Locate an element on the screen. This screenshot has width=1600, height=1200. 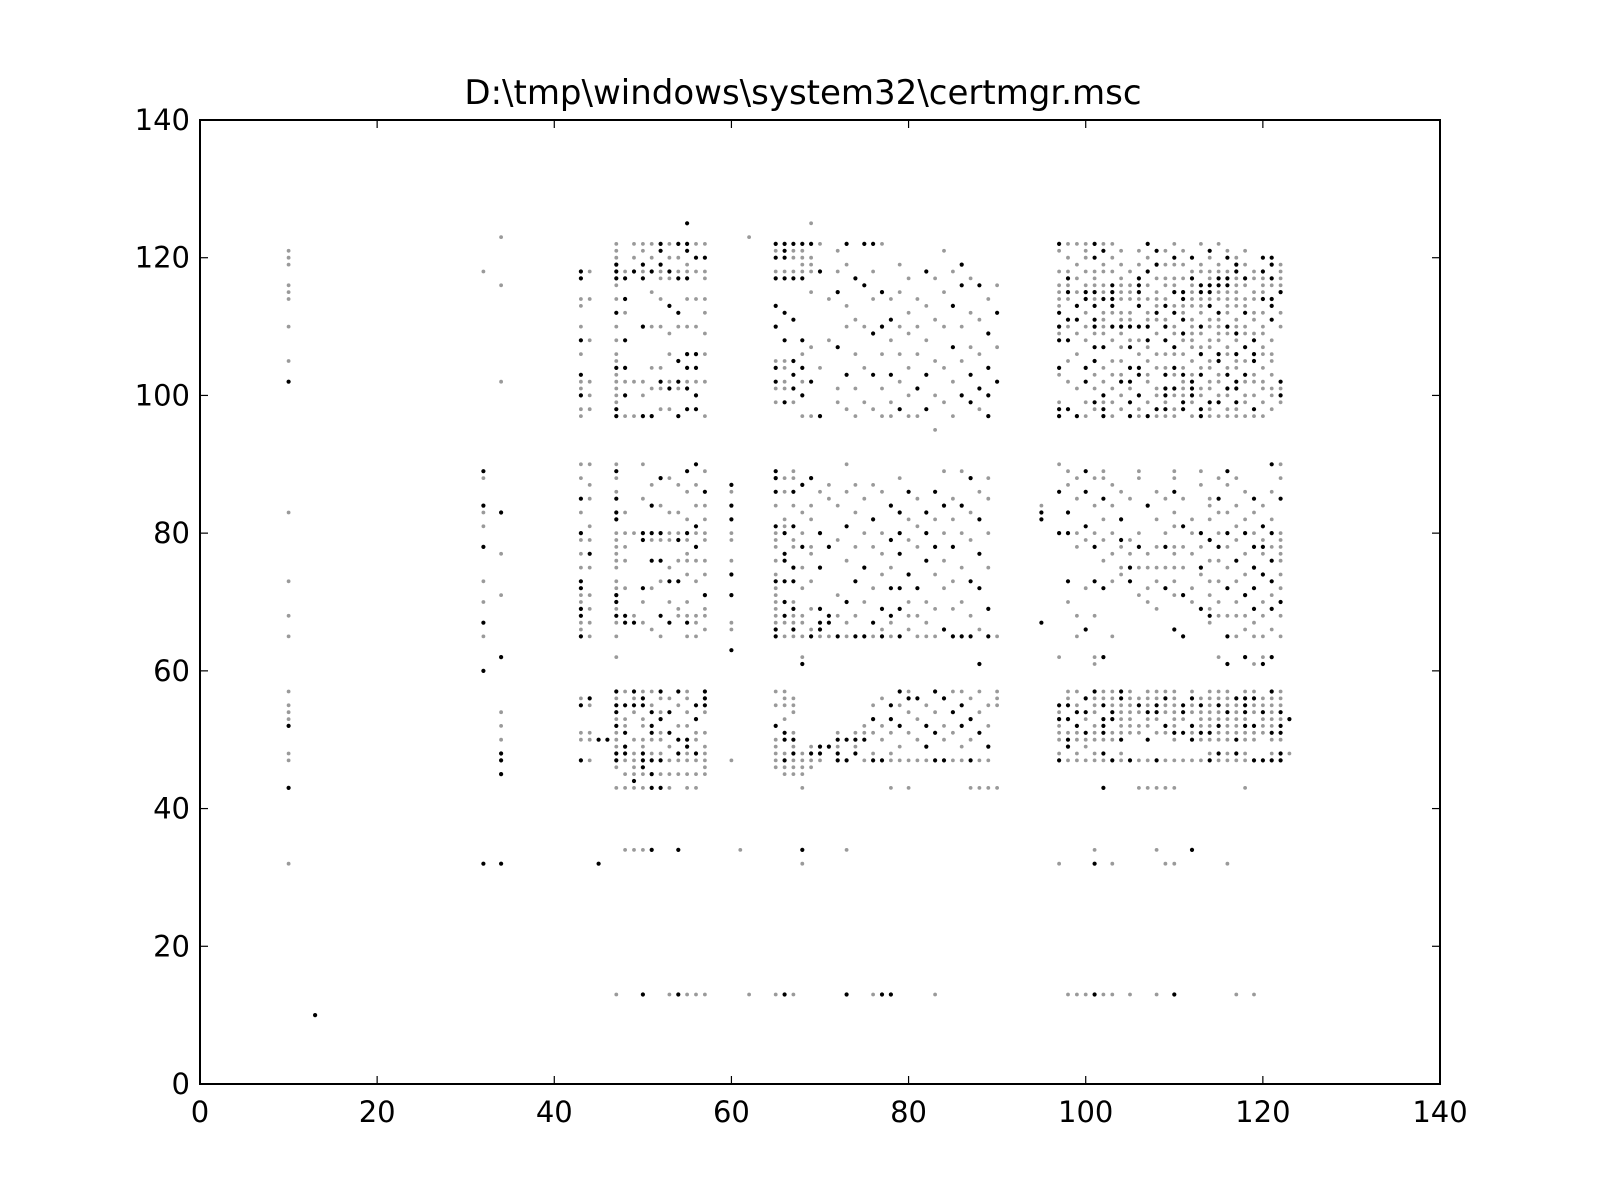
chart-title: D:\tmp\windows\system32\certmgr.msc is located at coordinates (802, 93).